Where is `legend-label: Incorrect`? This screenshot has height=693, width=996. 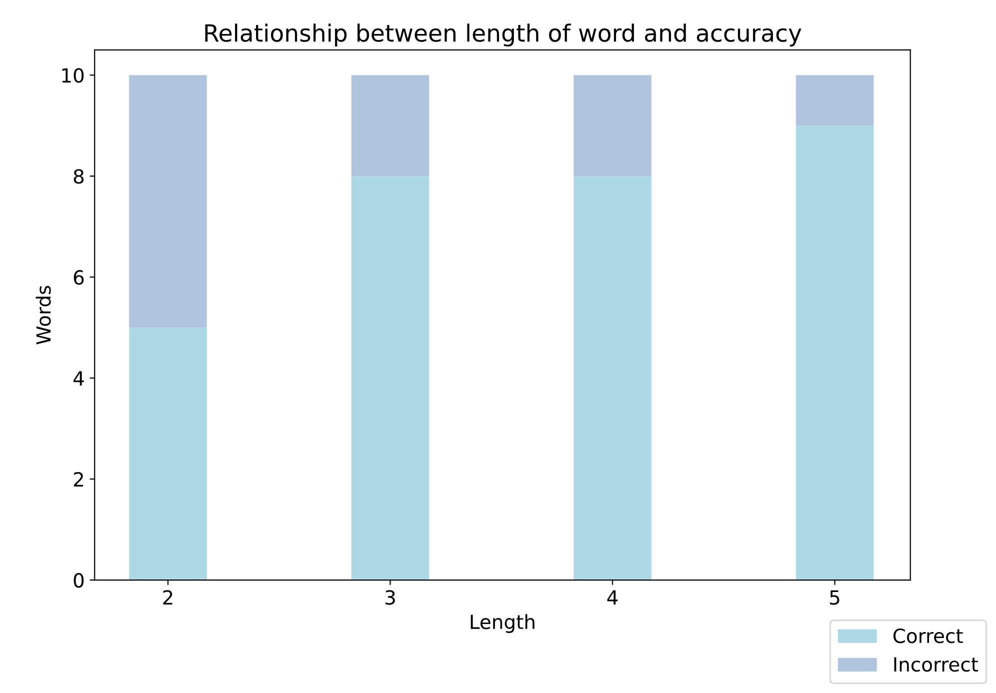 legend-label: Incorrect is located at coordinates (936, 664).